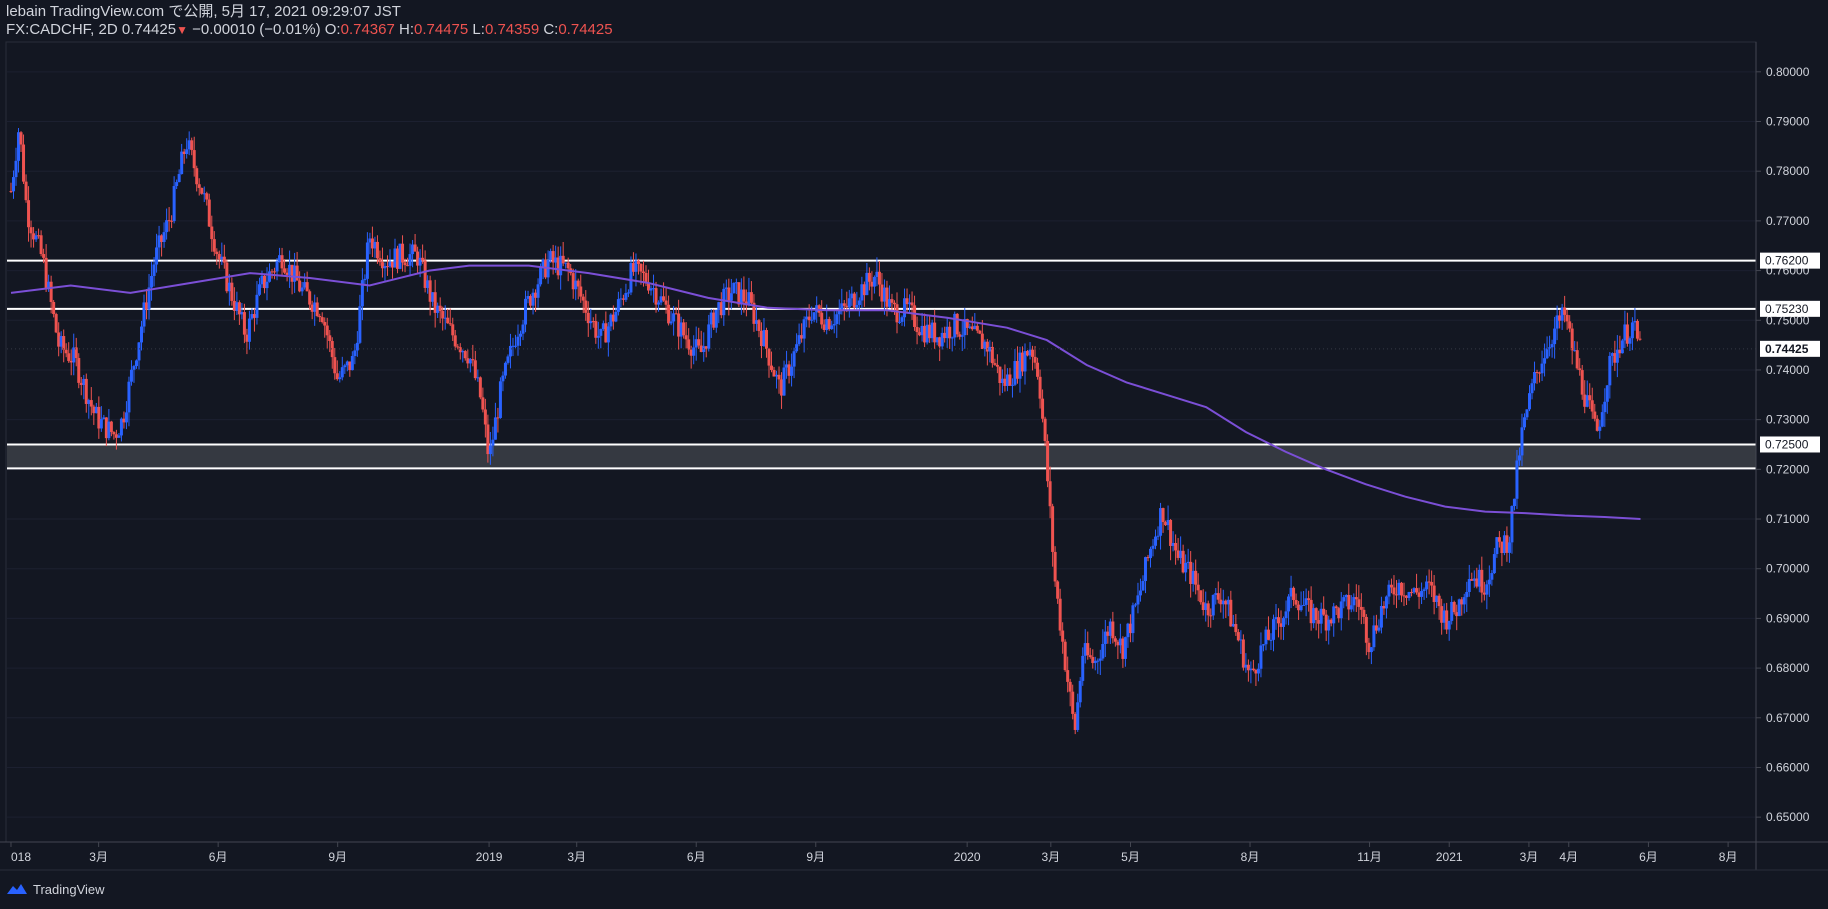 This screenshot has height=909, width=1828. Describe the element at coordinates (332, 29) in the screenshot. I see `open-label: O:` at that location.